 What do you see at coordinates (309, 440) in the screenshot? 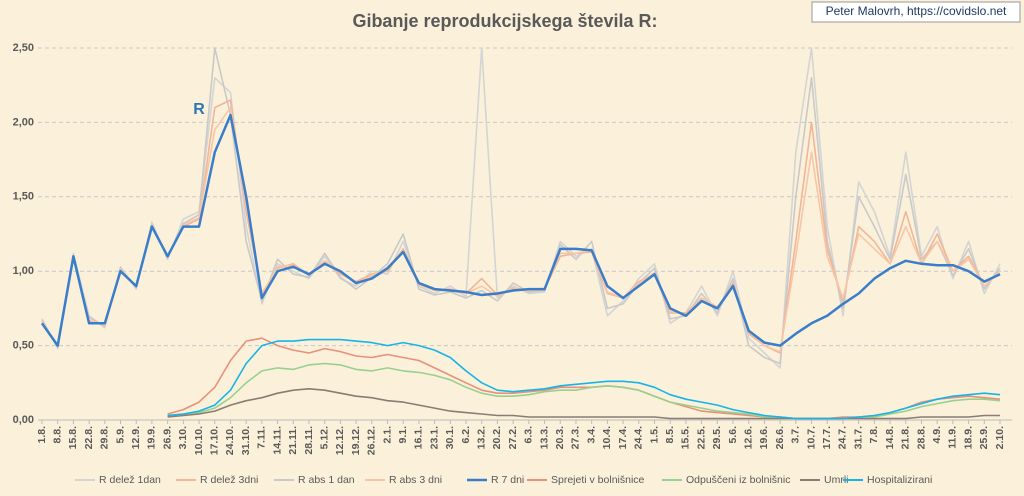
I see `x-tick-label: 28.11.` at bounding box center [309, 440].